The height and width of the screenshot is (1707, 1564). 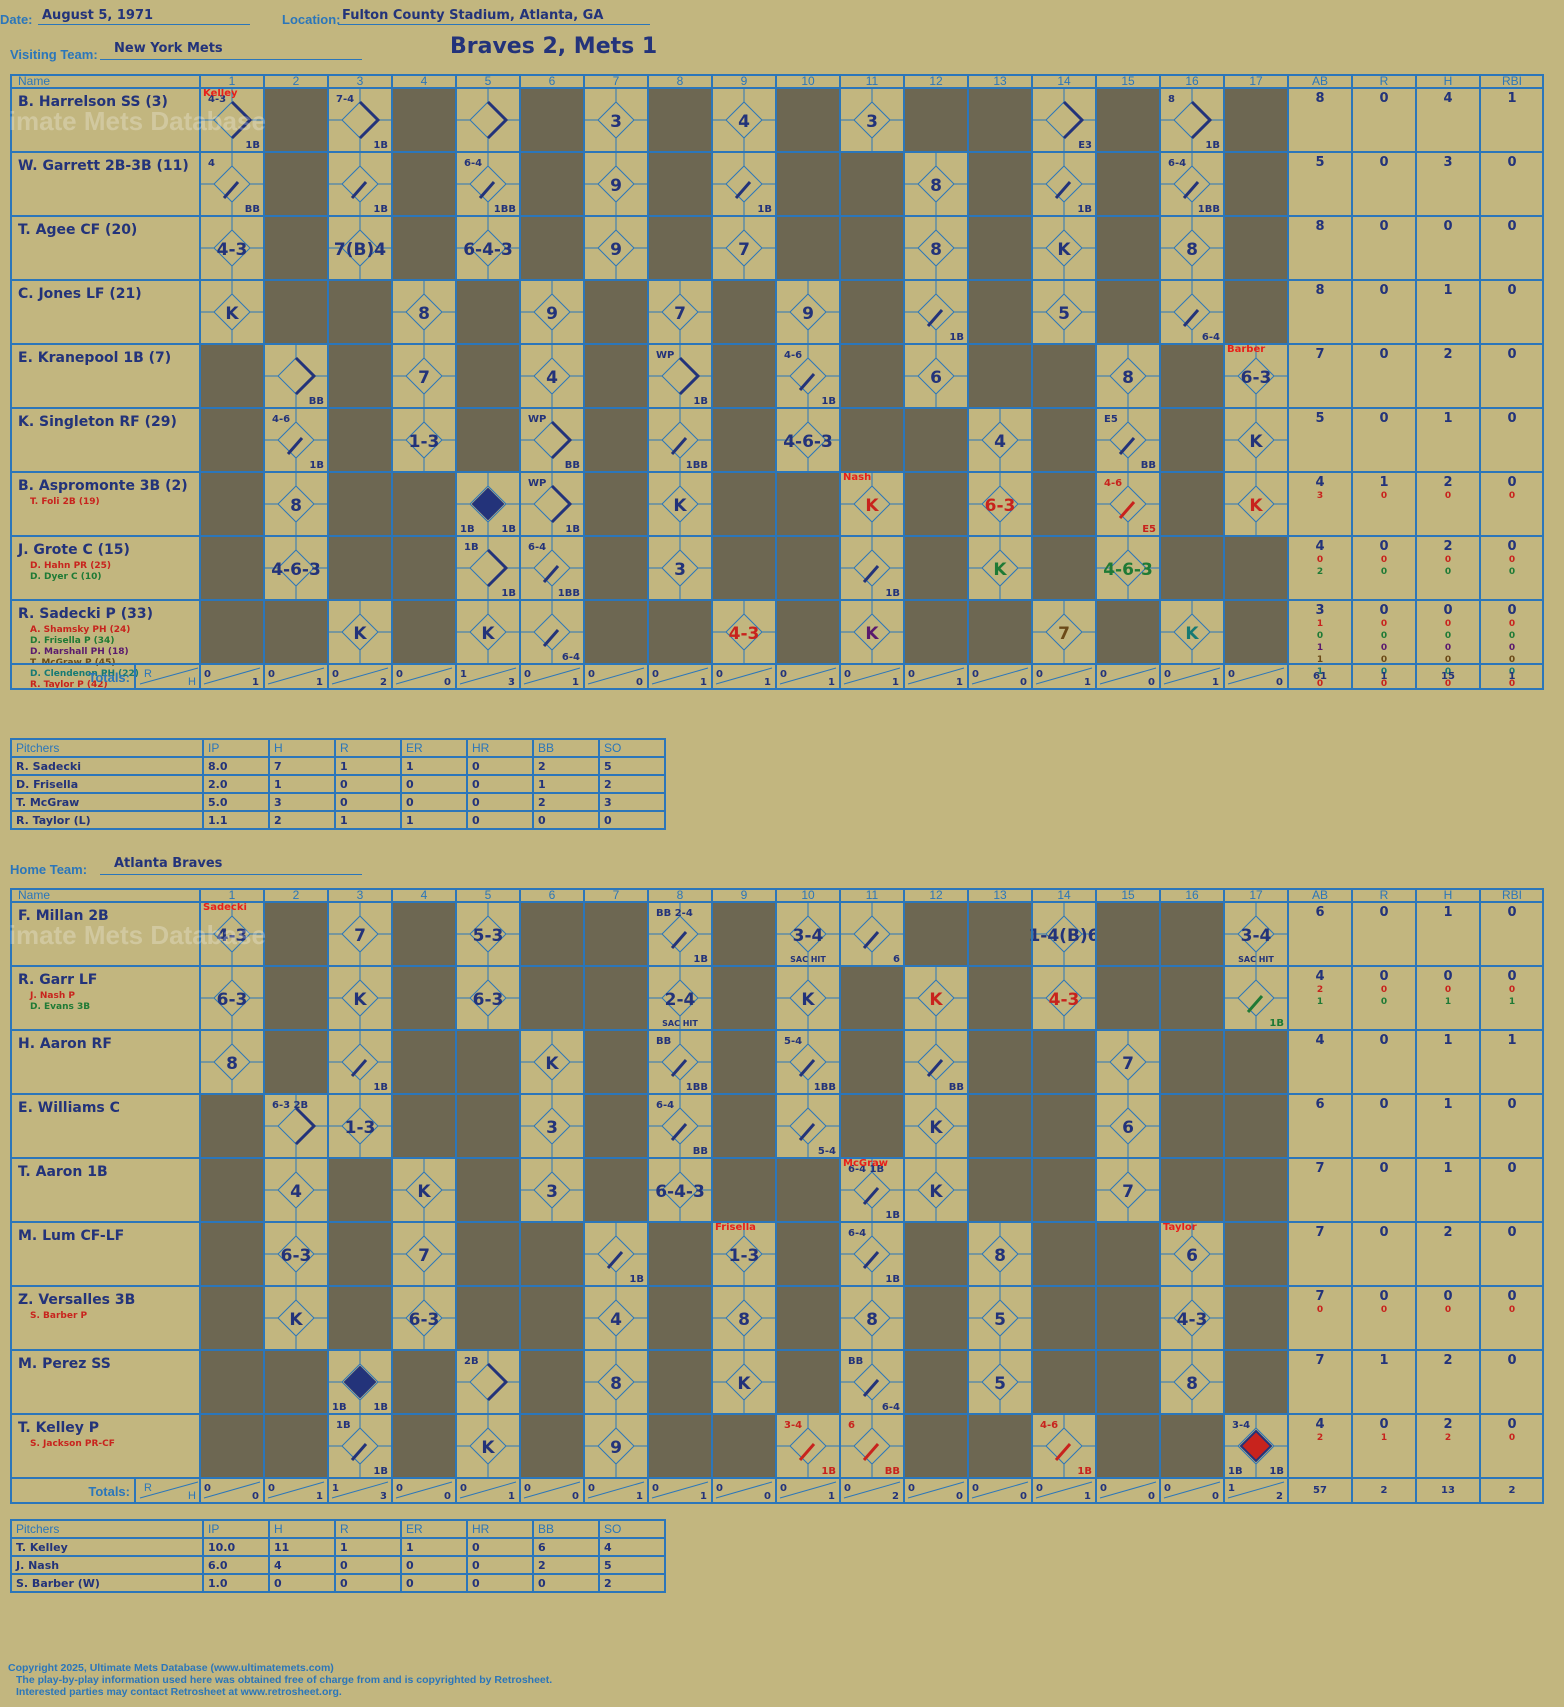 I want to click on hits-key: H, so click(x=192, y=682).